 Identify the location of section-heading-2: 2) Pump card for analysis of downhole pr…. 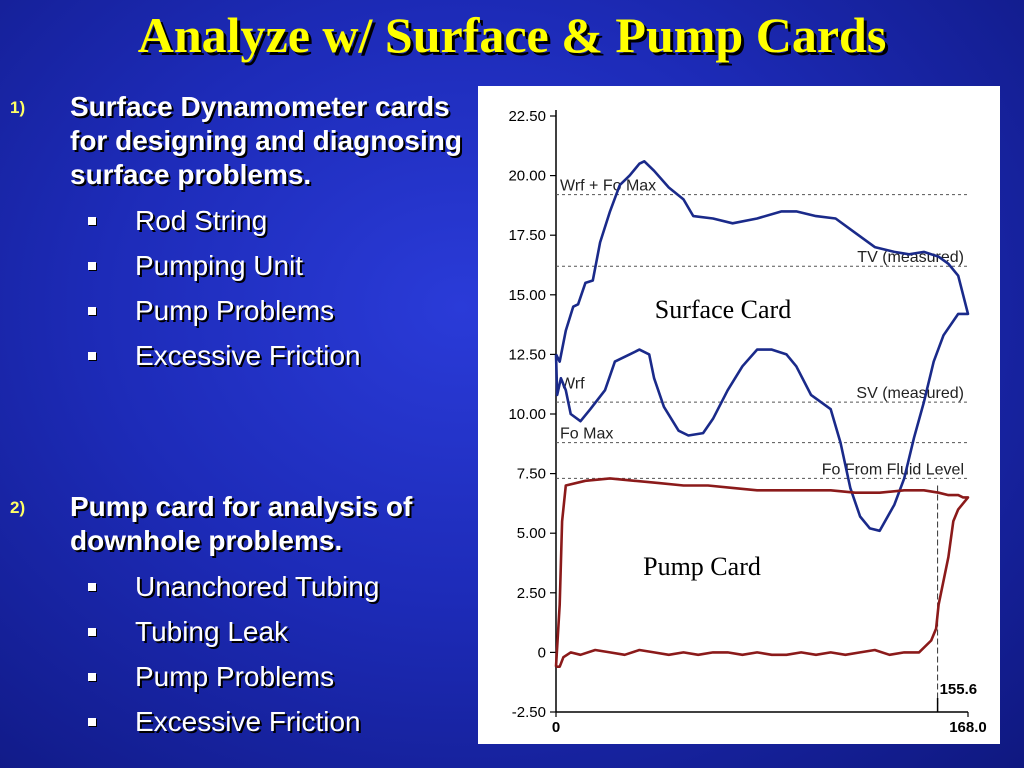
(240, 524).